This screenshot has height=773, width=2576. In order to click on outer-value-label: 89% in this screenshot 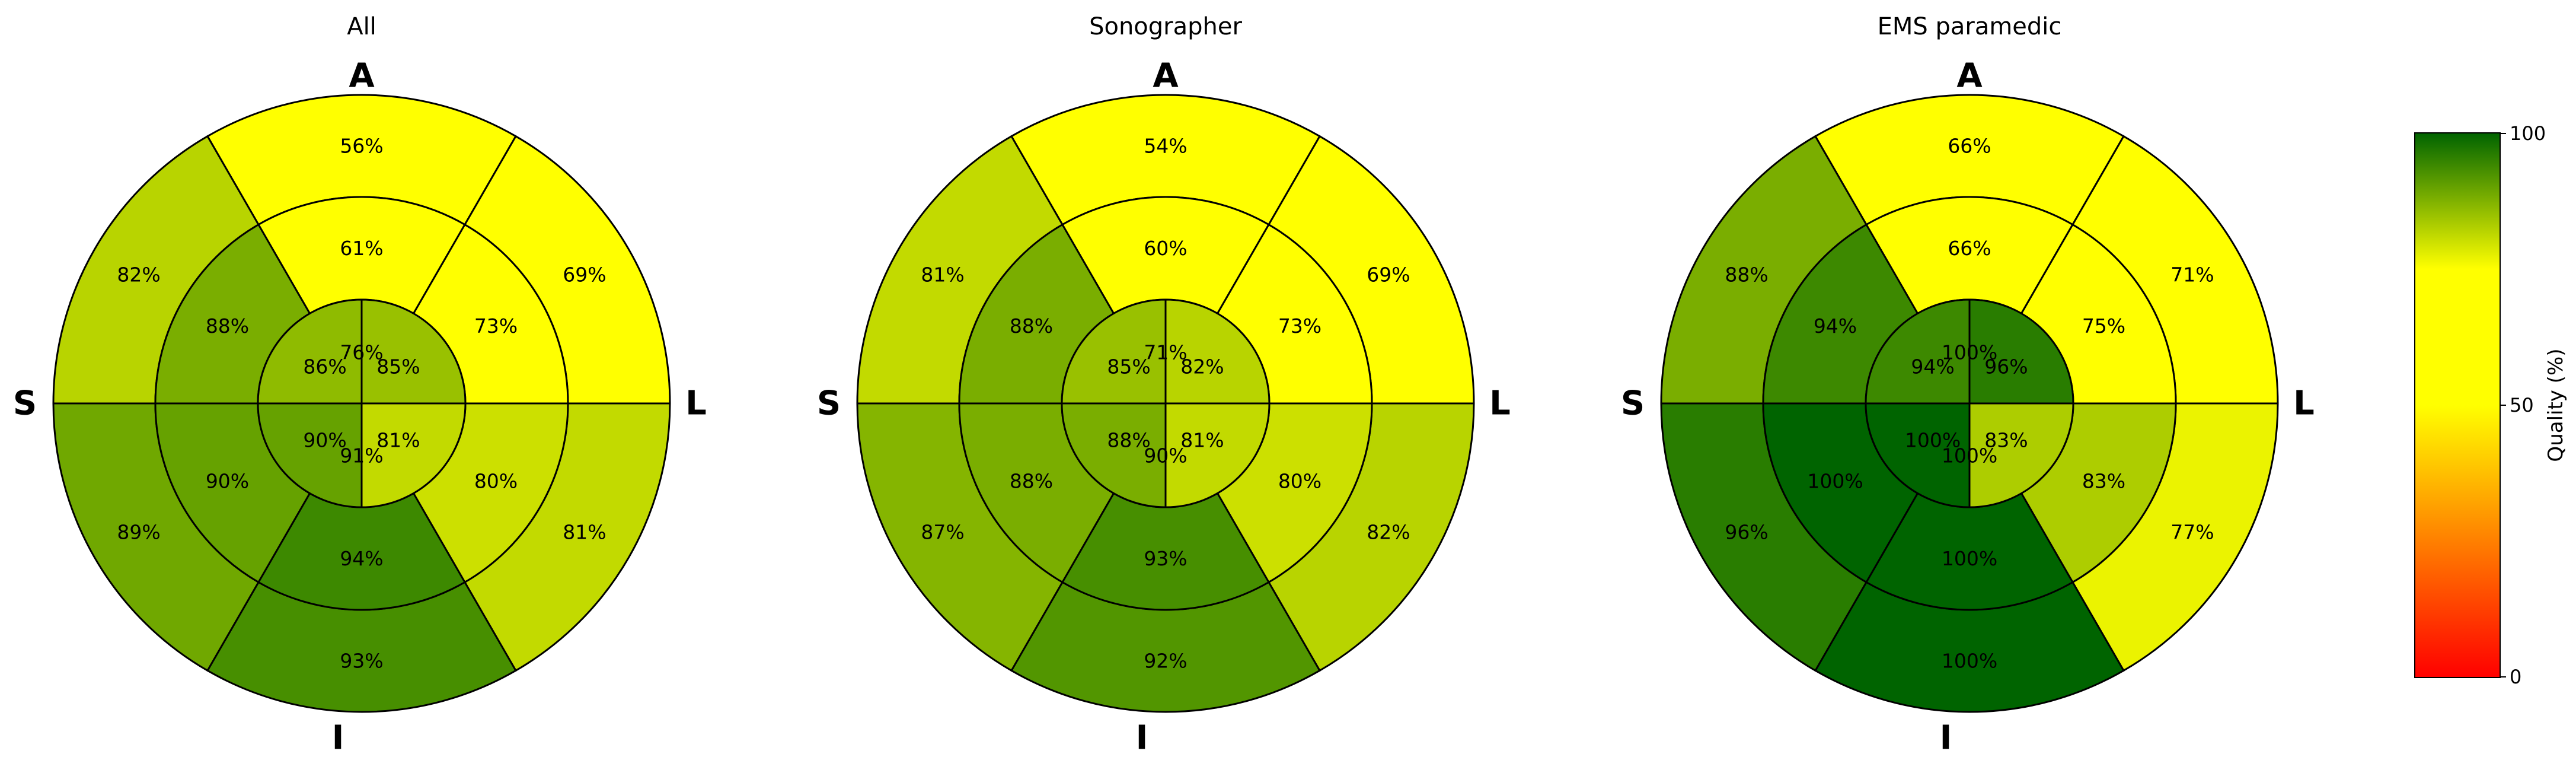, I will do `click(138, 532)`.